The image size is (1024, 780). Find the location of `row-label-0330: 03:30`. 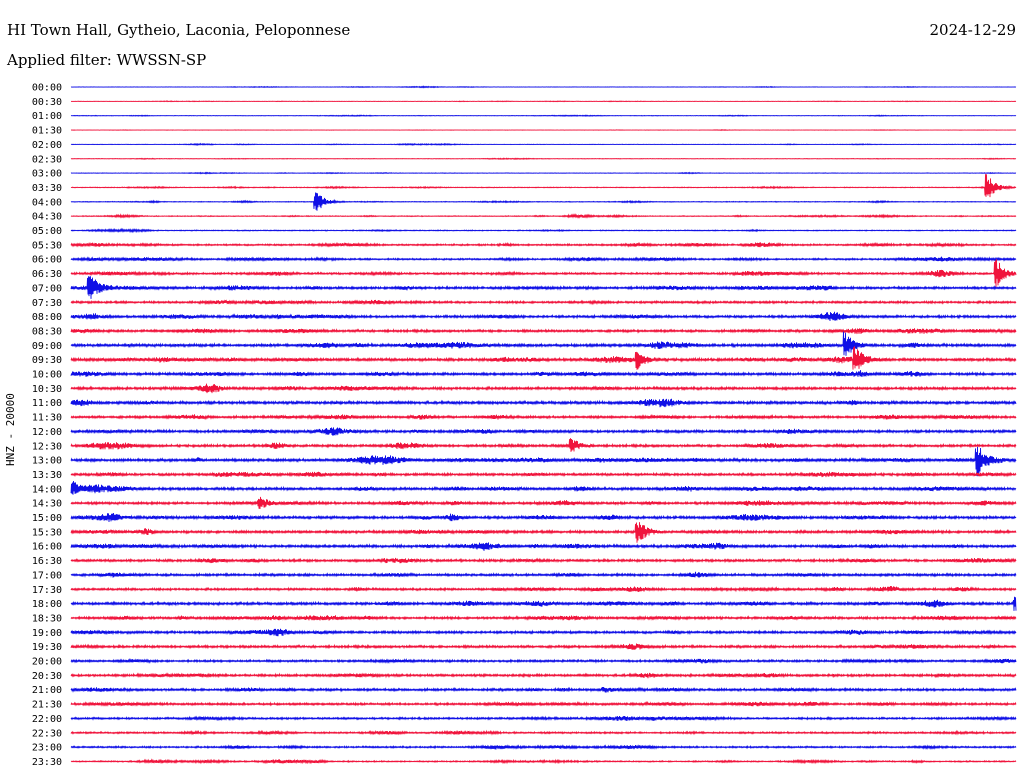

row-label-0330: 03:30 is located at coordinates (47, 188).